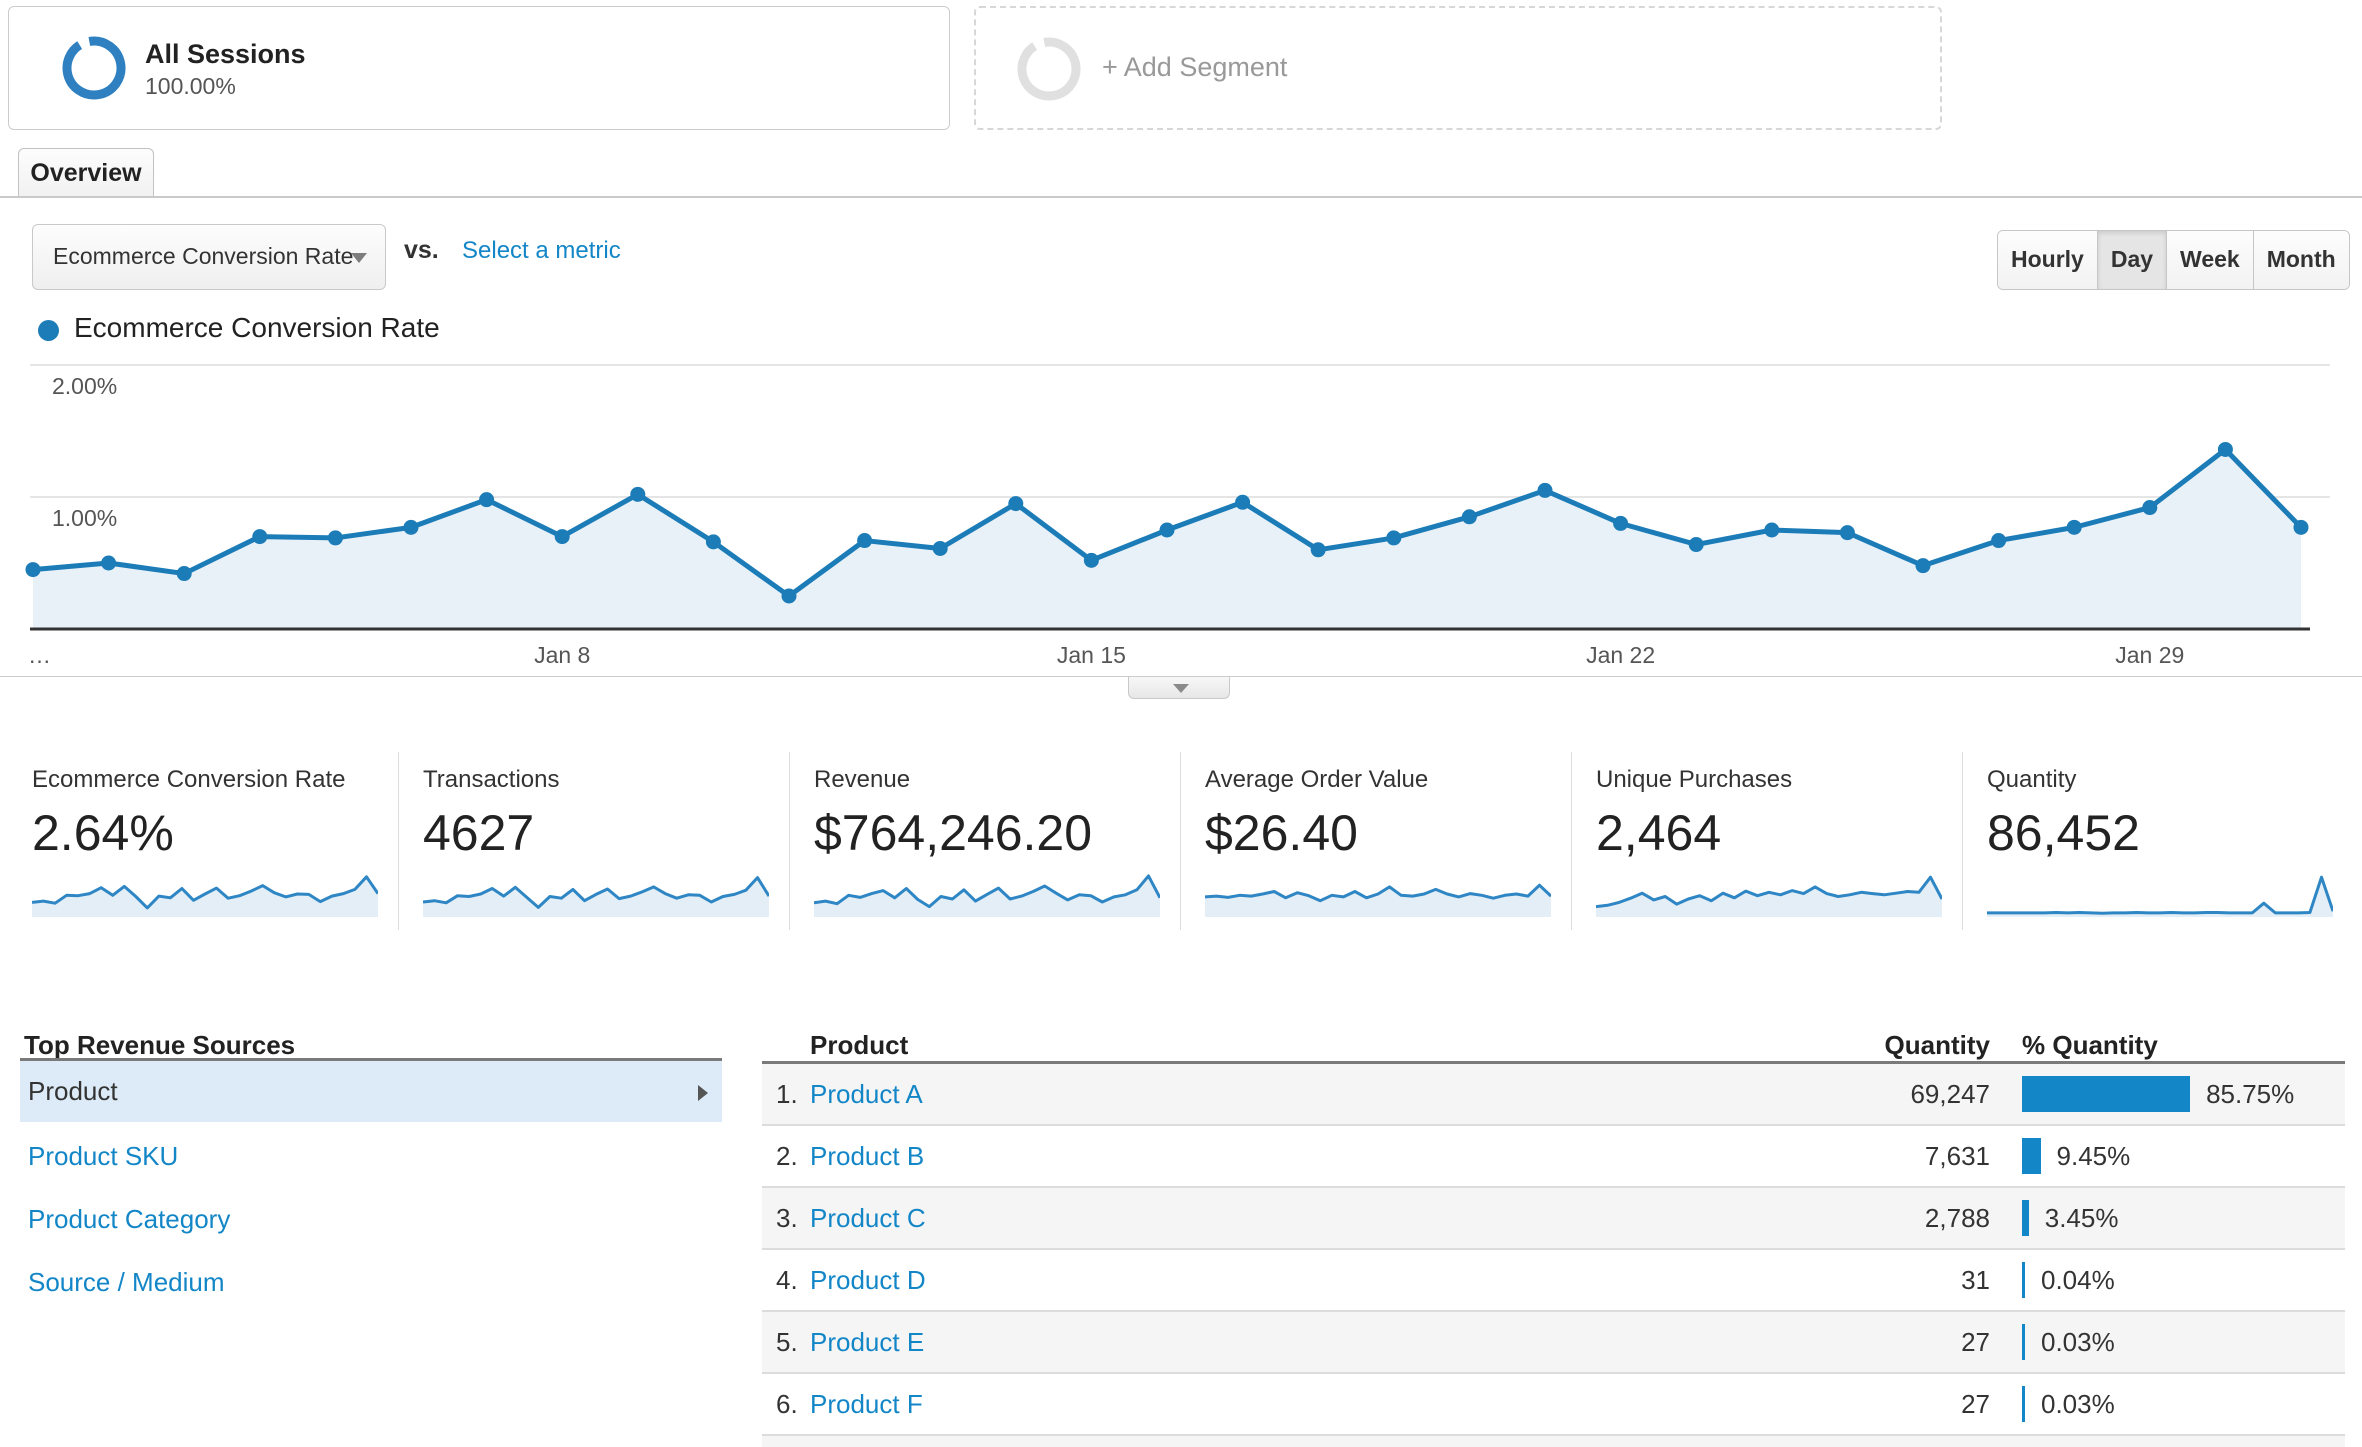 Image resolution: width=2362 pixels, height=1447 pixels. What do you see at coordinates (541, 250) in the screenshot?
I see `select-a-metric-link: Select a metric` at bounding box center [541, 250].